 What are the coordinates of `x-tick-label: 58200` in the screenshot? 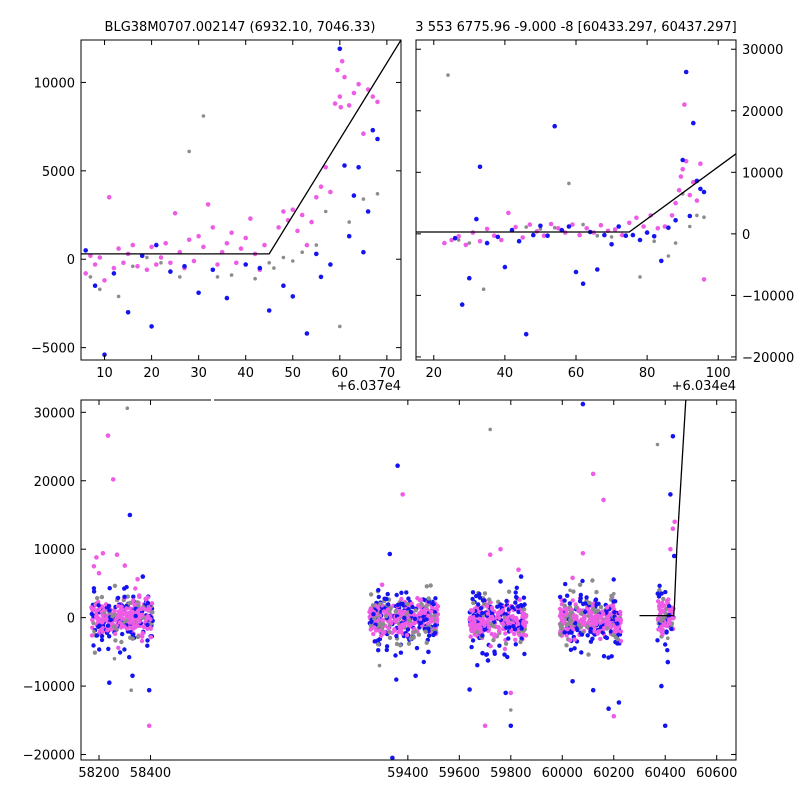 It's located at (98, 773).